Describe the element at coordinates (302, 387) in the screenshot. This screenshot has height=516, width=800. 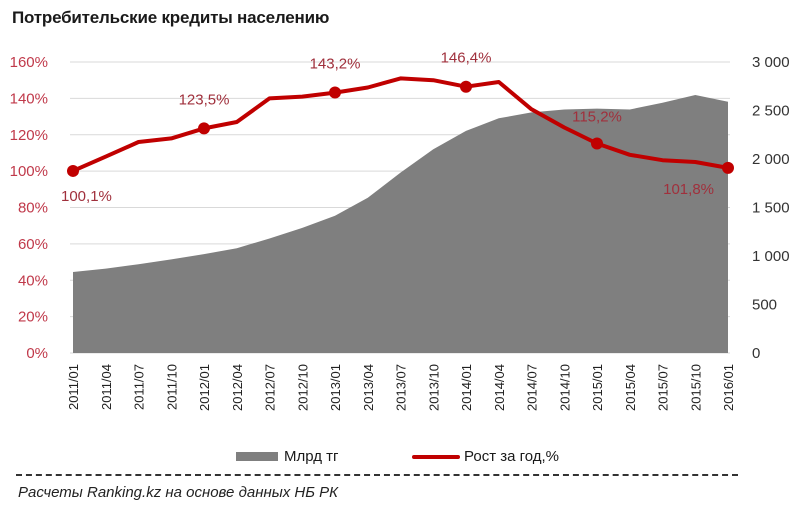
I see `x-axis-tick-label: 2012/10` at that location.